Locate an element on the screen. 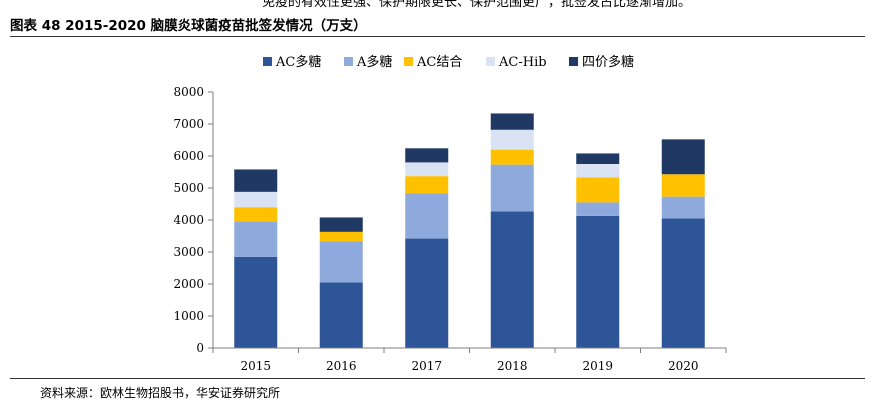 The width and height of the screenshot is (876, 403). x-tick-label: 2015 is located at coordinates (255, 366).